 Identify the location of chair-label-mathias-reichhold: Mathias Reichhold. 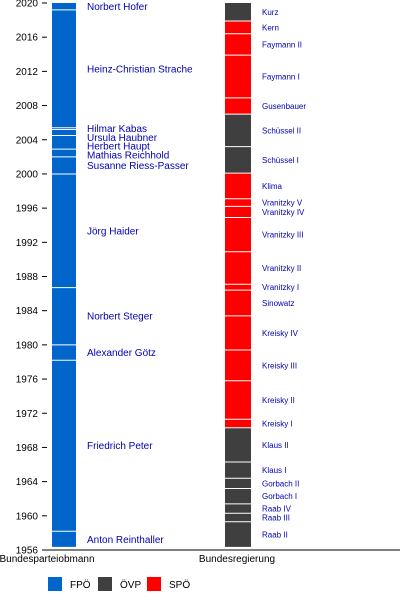
(128, 156).